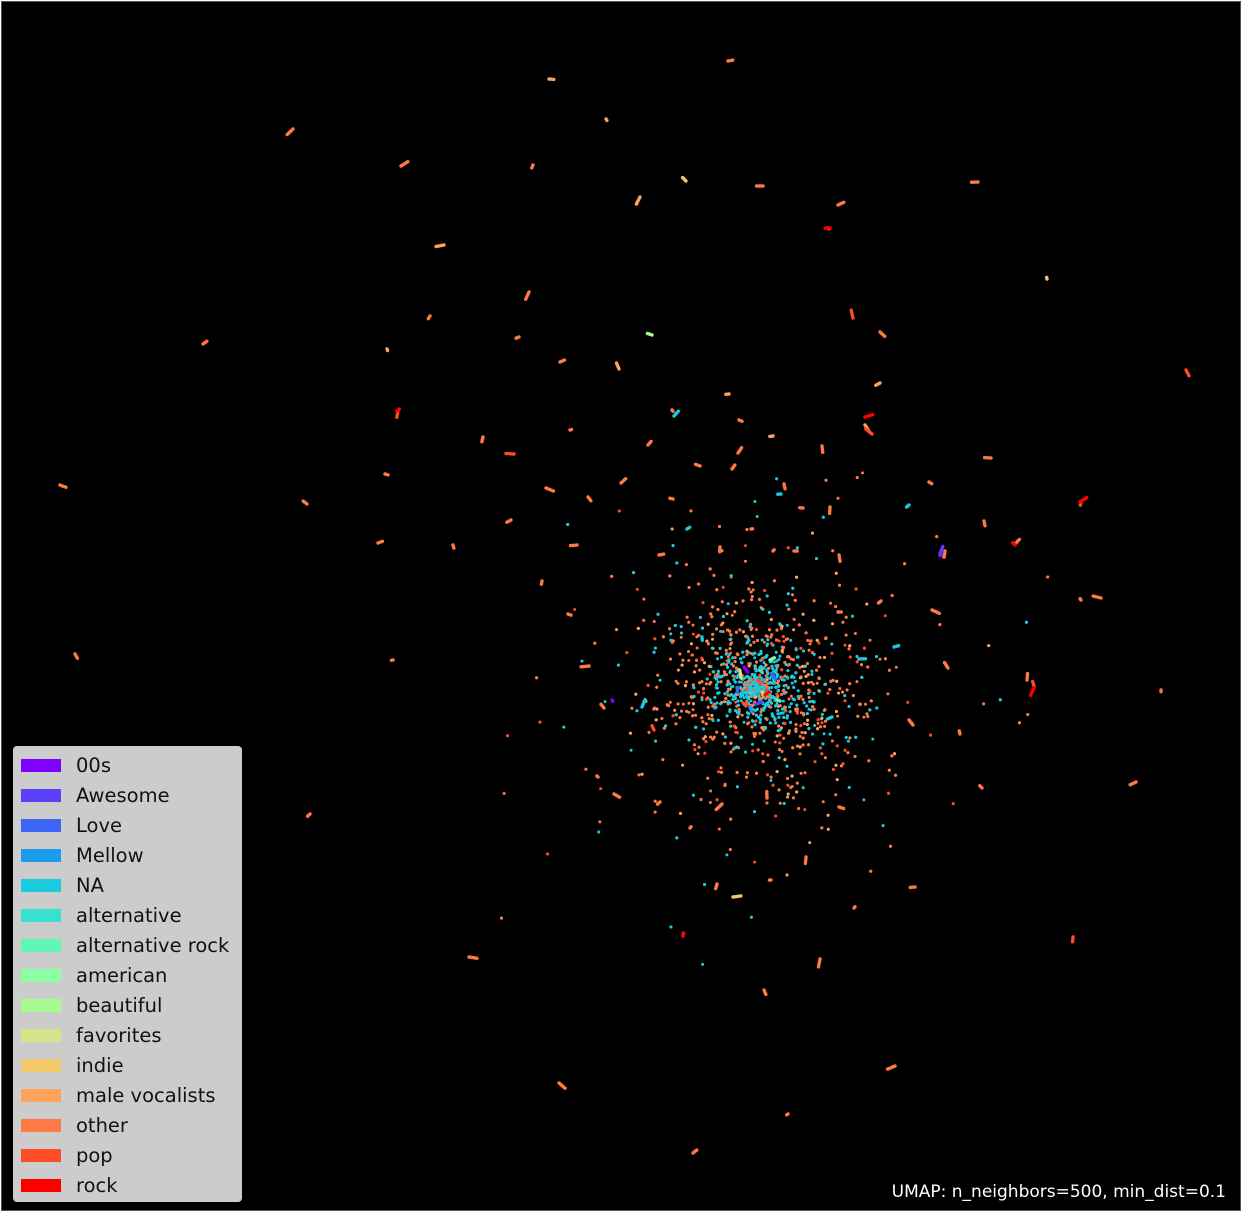  I want to click on series-alternative-rock, so click(778, 700).